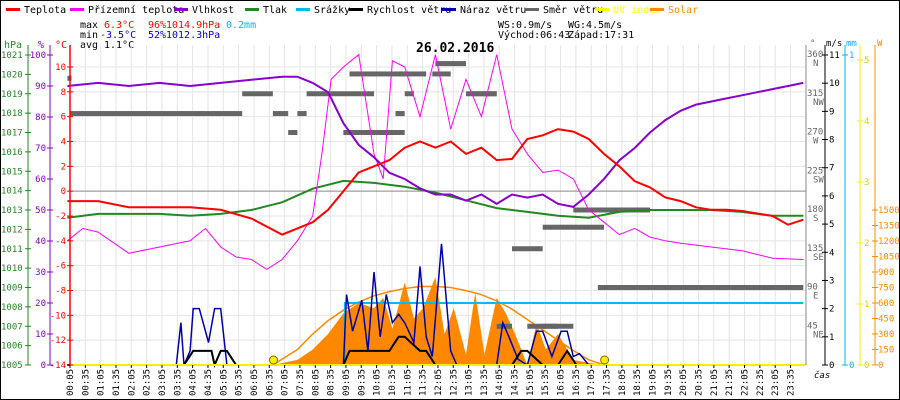 The height and width of the screenshot is (400, 900). Describe the element at coordinates (818, 335) in the screenshot. I see `direction-name-label: NE` at that location.